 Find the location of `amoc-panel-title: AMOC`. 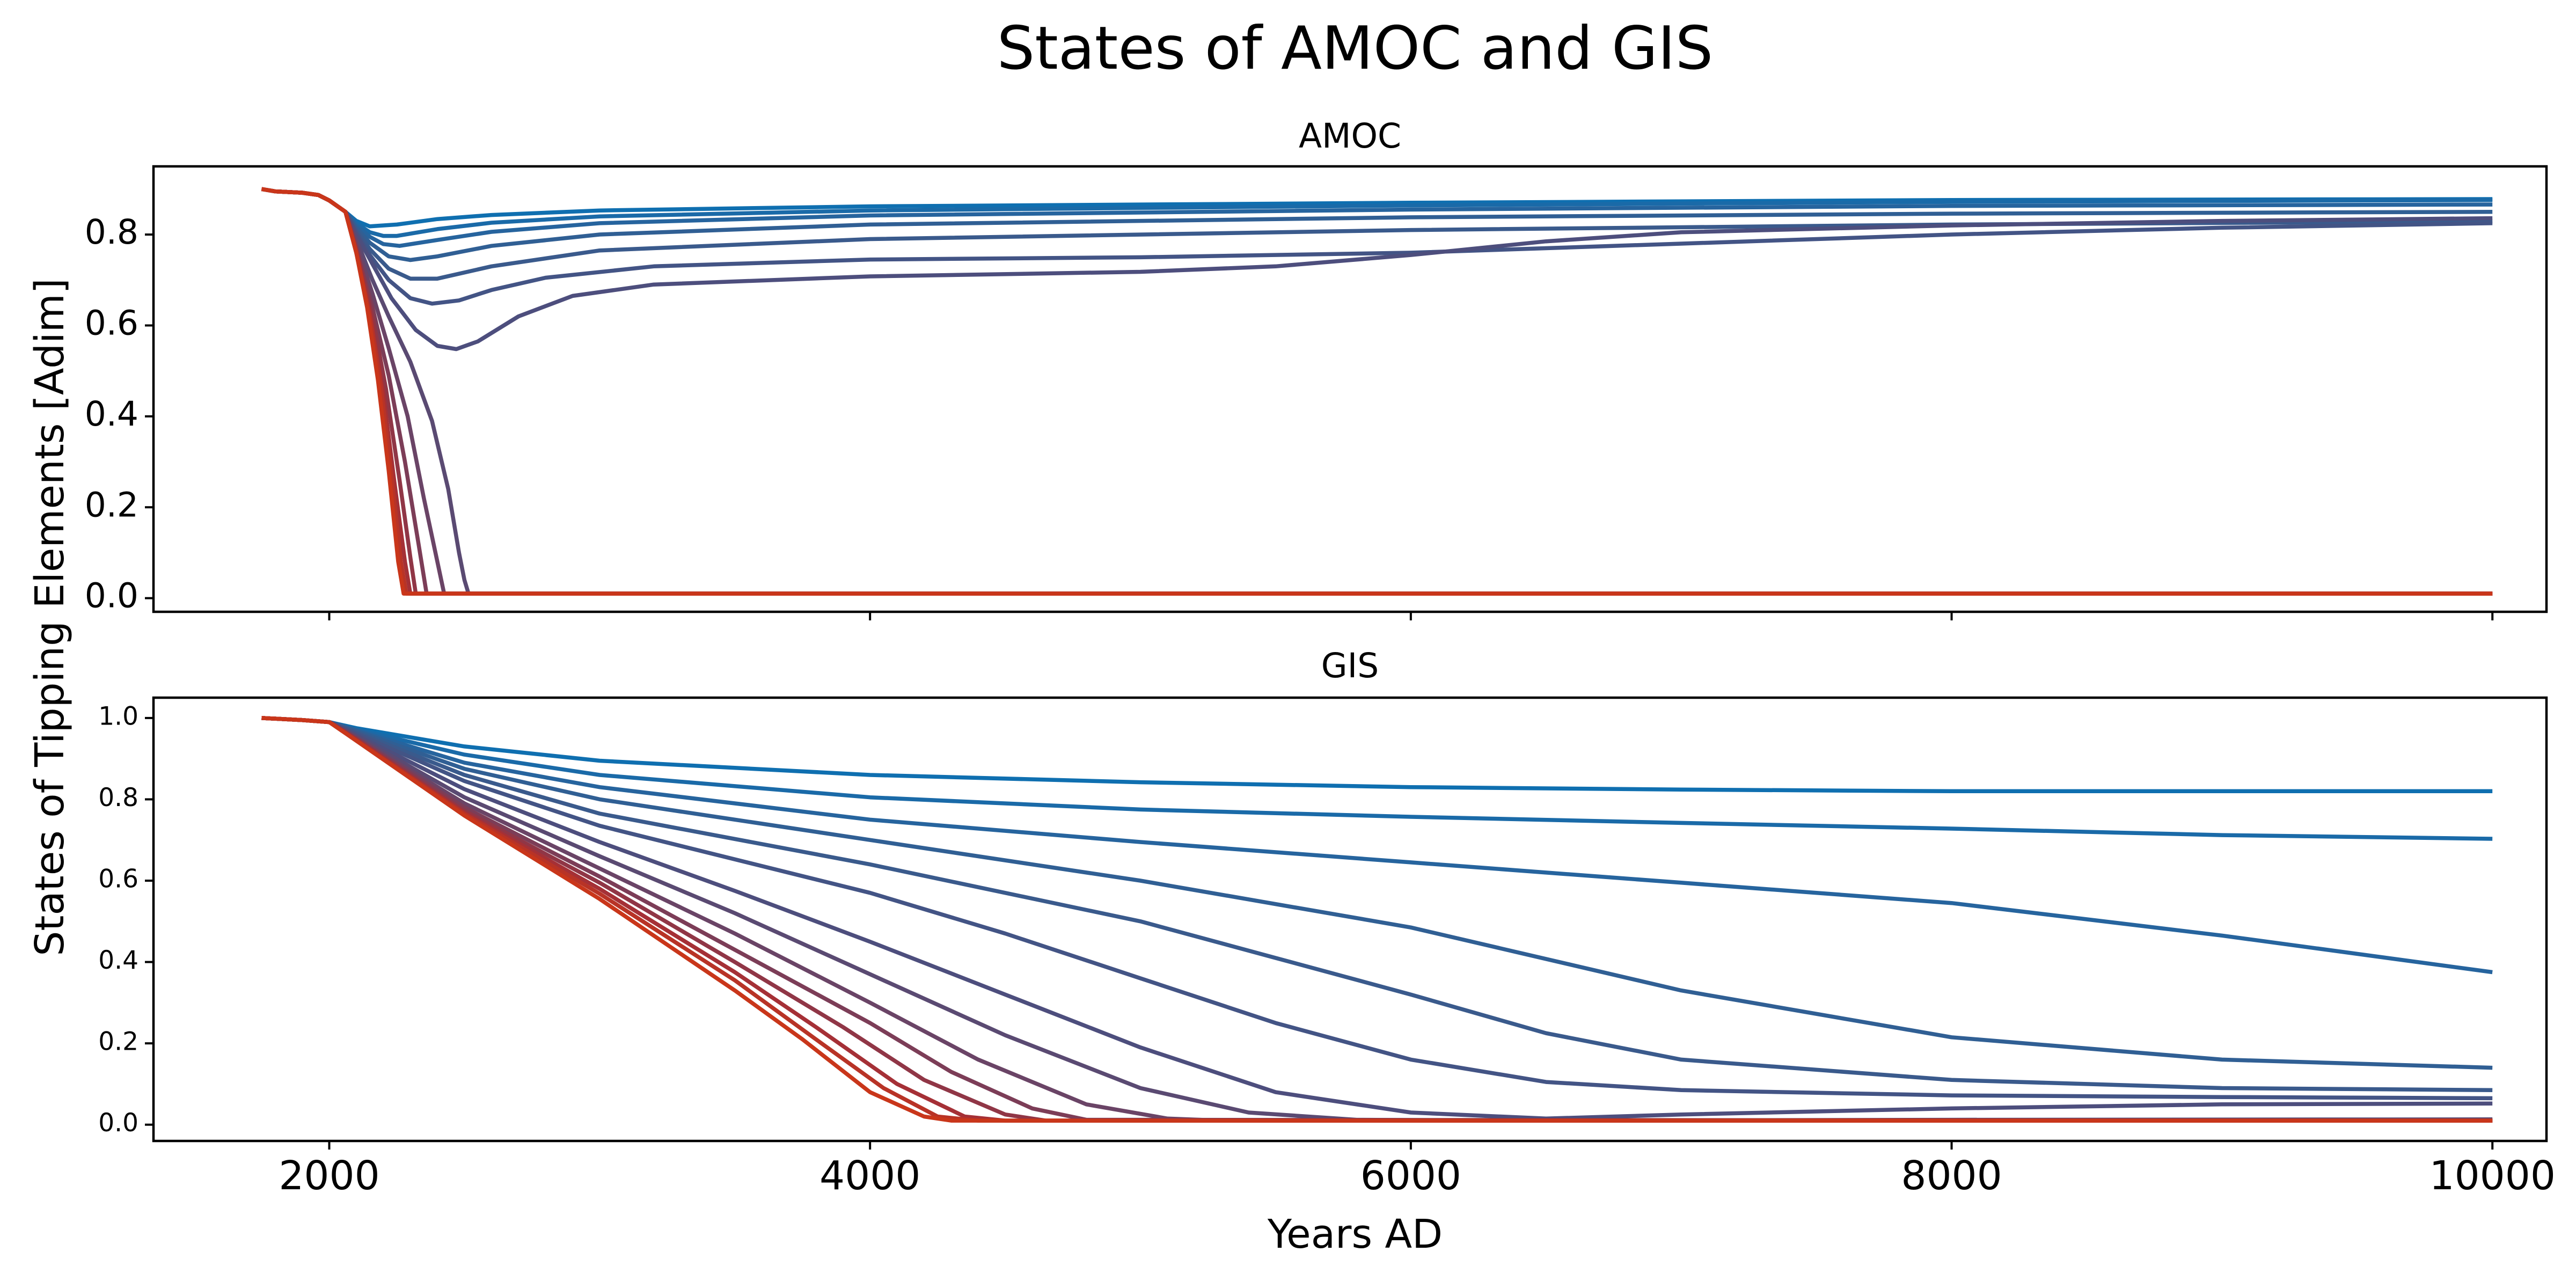

amoc-panel-title: AMOC is located at coordinates (1350, 136).